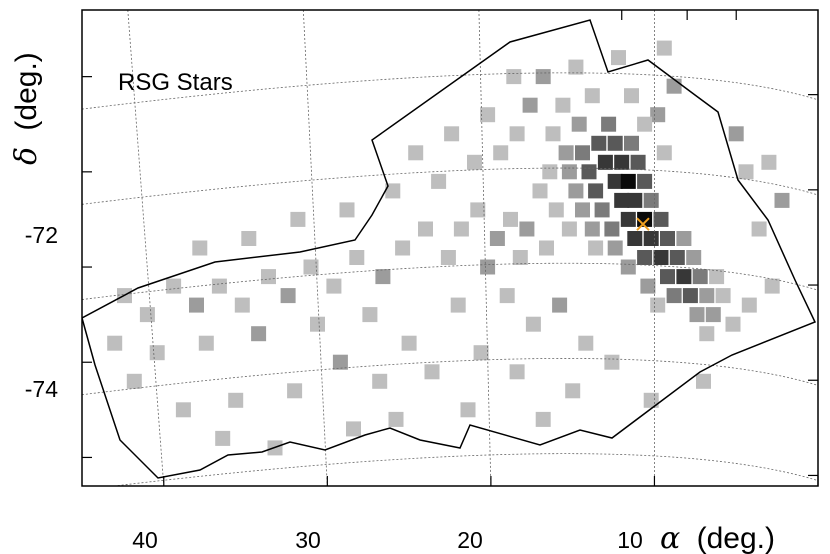 This screenshot has width=830, height=554. I want to click on x-tick-label: 40, so click(145, 540).